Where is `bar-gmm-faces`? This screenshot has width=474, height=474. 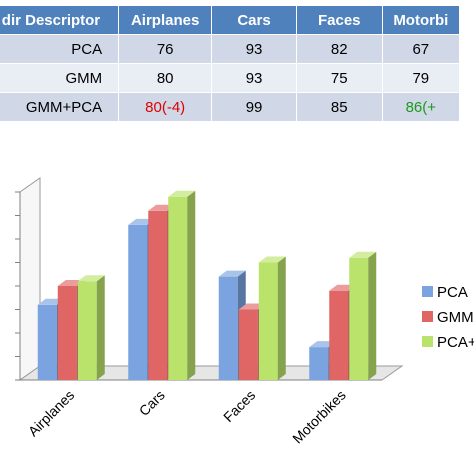
bar-gmm-faces is located at coordinates (248, 344).